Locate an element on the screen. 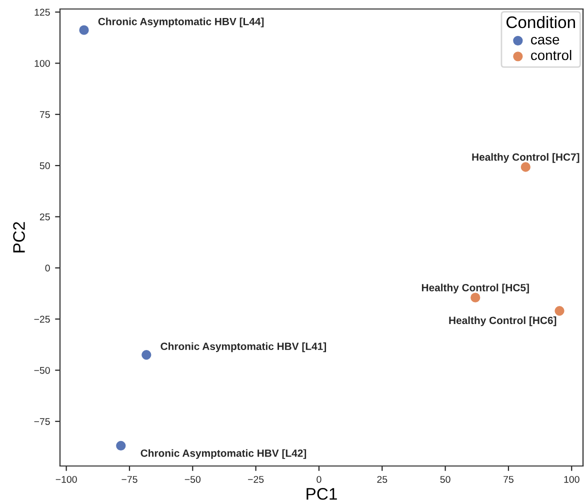  y-tick-label: 0 is located at coordinates (47, 268).